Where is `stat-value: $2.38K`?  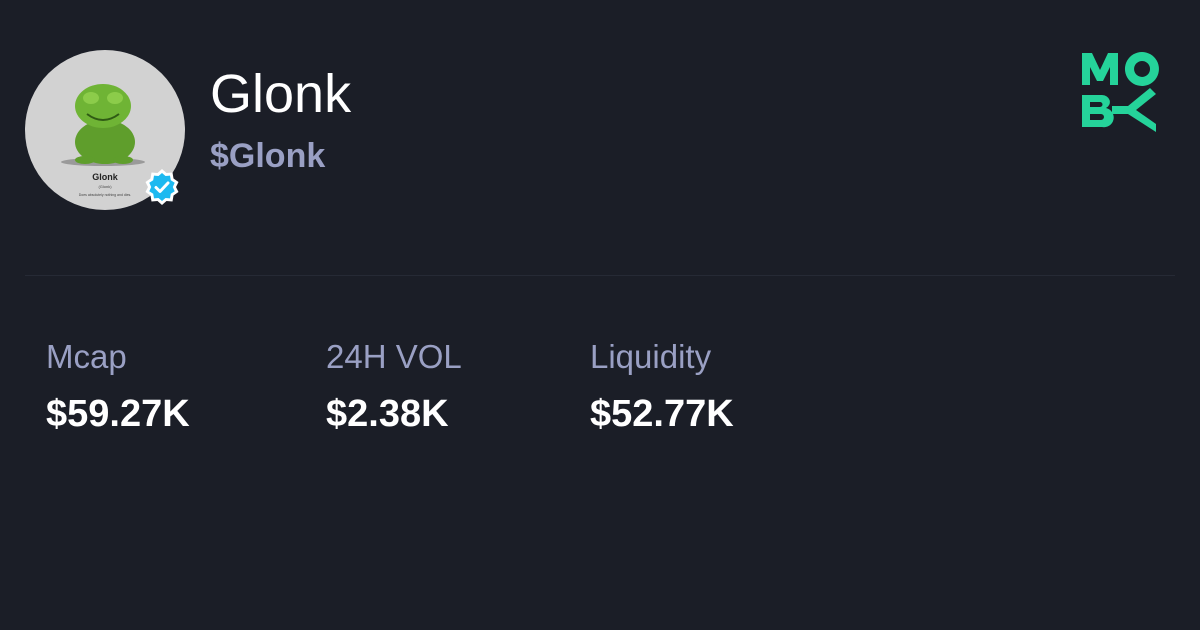 stat-value: $2.38K is located at coordinates (387, 414).